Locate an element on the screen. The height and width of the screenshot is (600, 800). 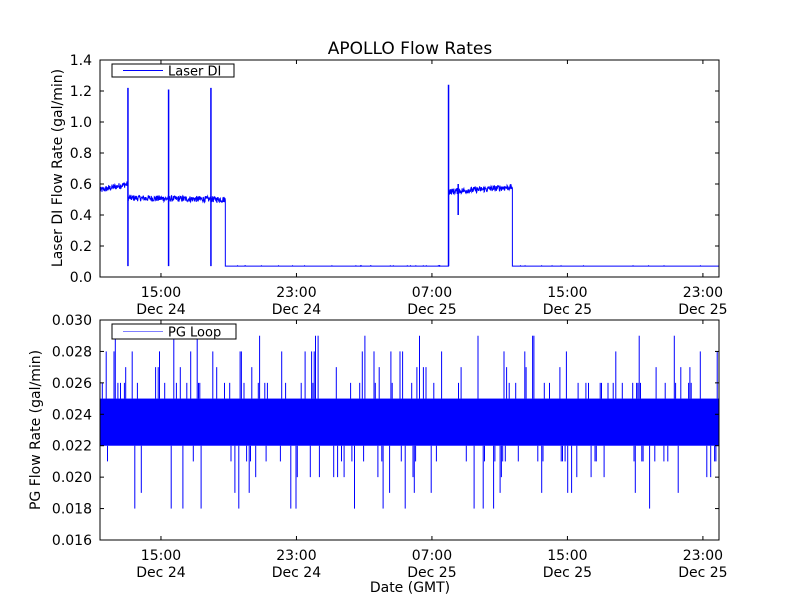
y-tick-label: 1.0 is located at coordinates (81, 123).